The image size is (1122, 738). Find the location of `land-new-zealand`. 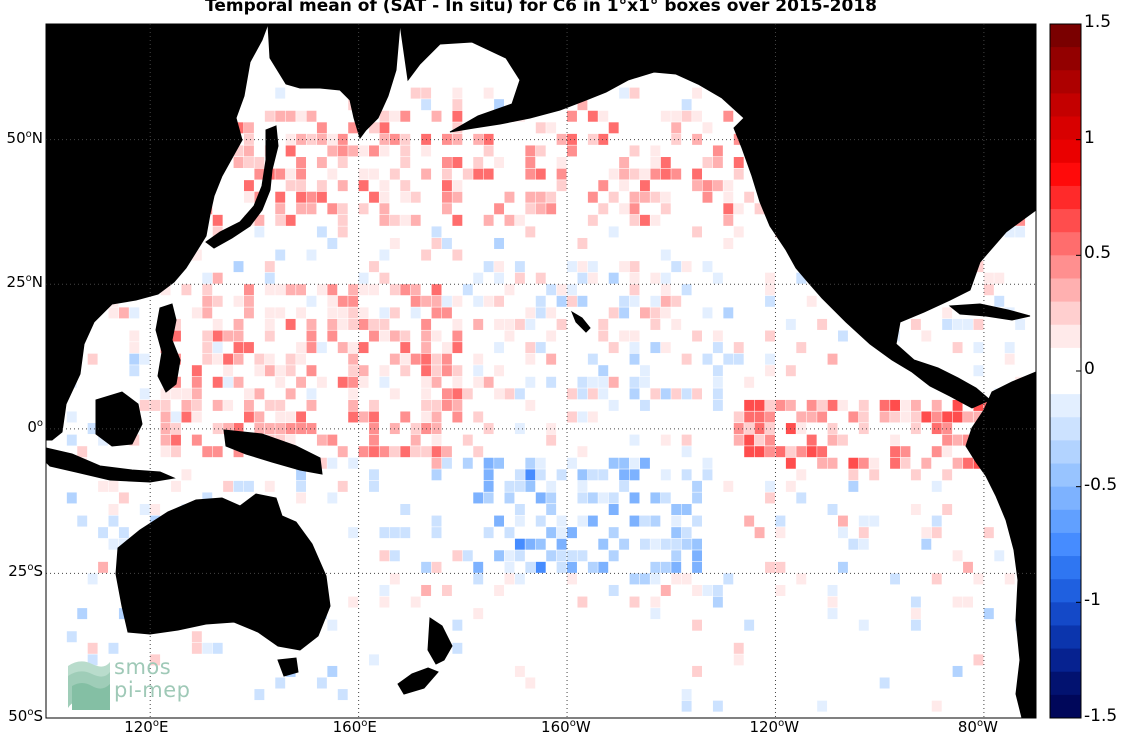

land-new-zealand is located at coordinates (425, 656).